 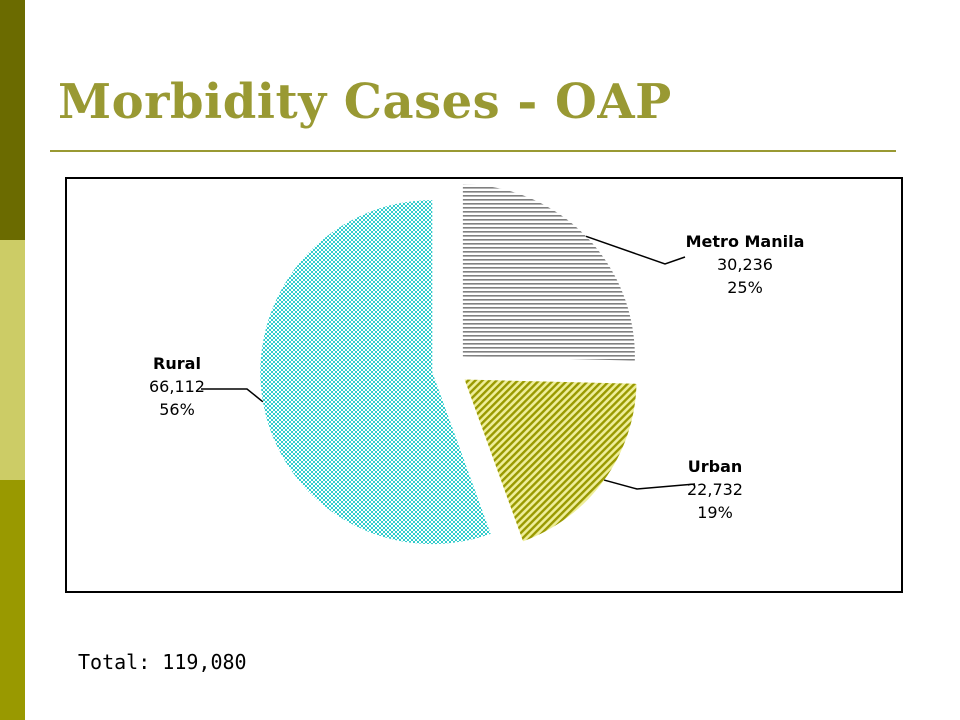 I want to click on data-label-name-metro-manila: Metro Manila, so click(x=745, y=241).